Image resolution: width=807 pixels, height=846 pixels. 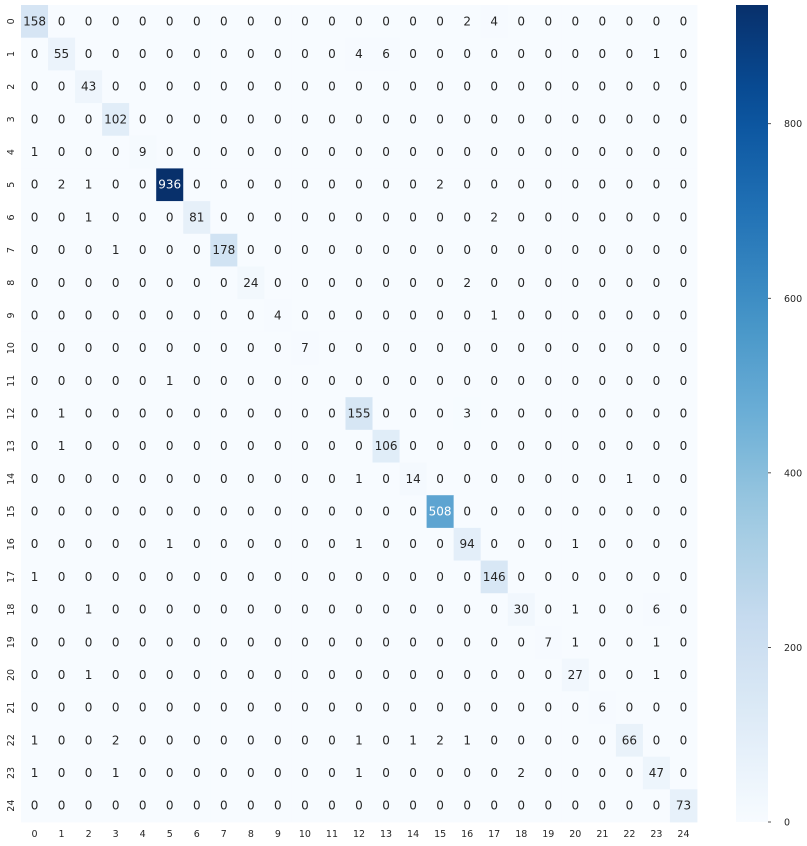 I want to click on cell-value-r17-c16: 0, so click(x=467, y=577).